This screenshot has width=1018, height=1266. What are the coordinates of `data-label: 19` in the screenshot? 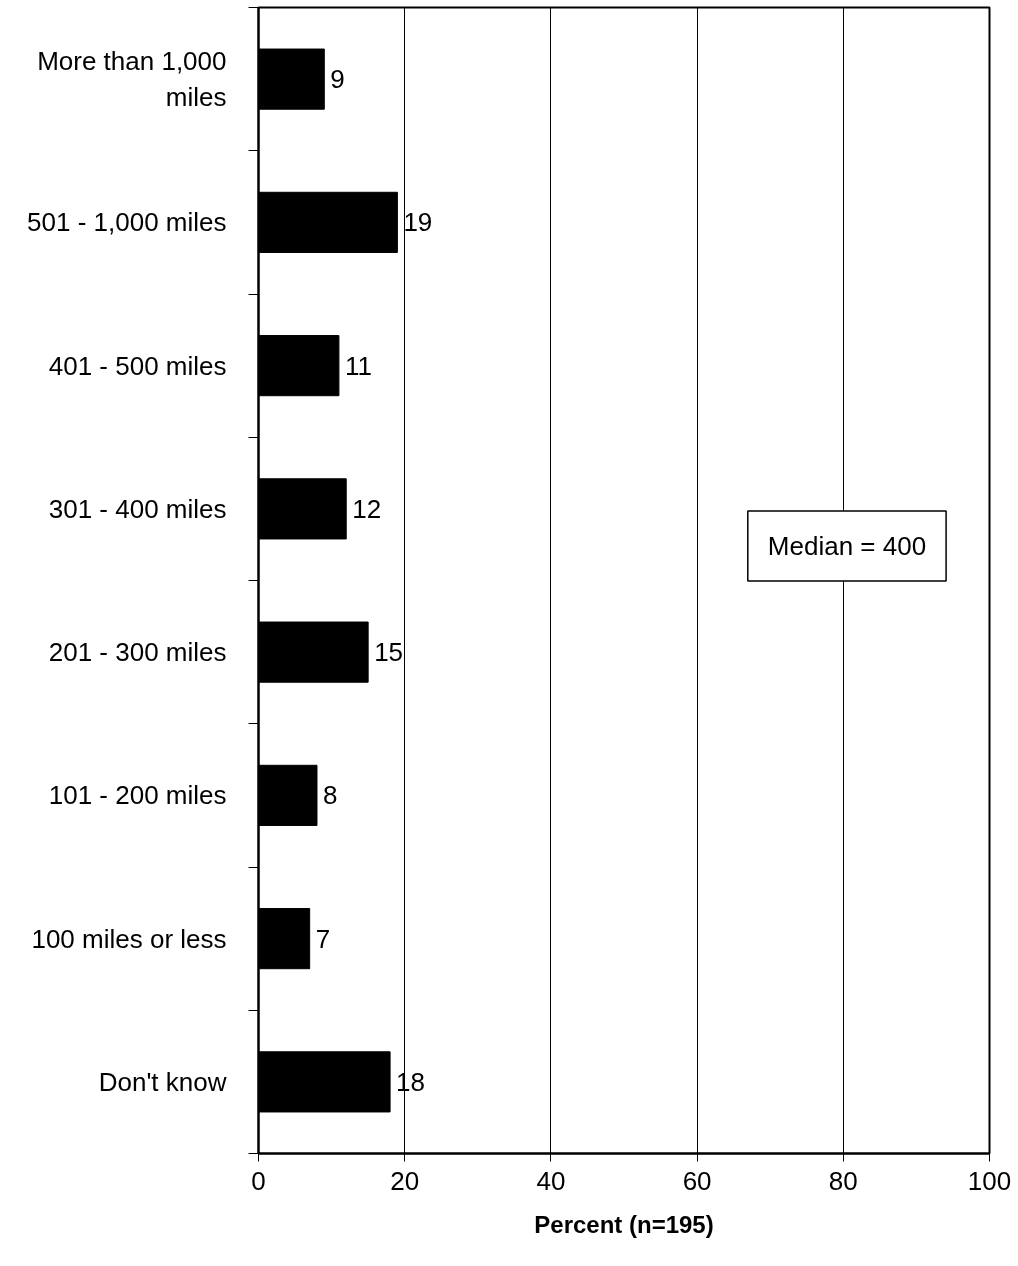 It's located at (418, 222).